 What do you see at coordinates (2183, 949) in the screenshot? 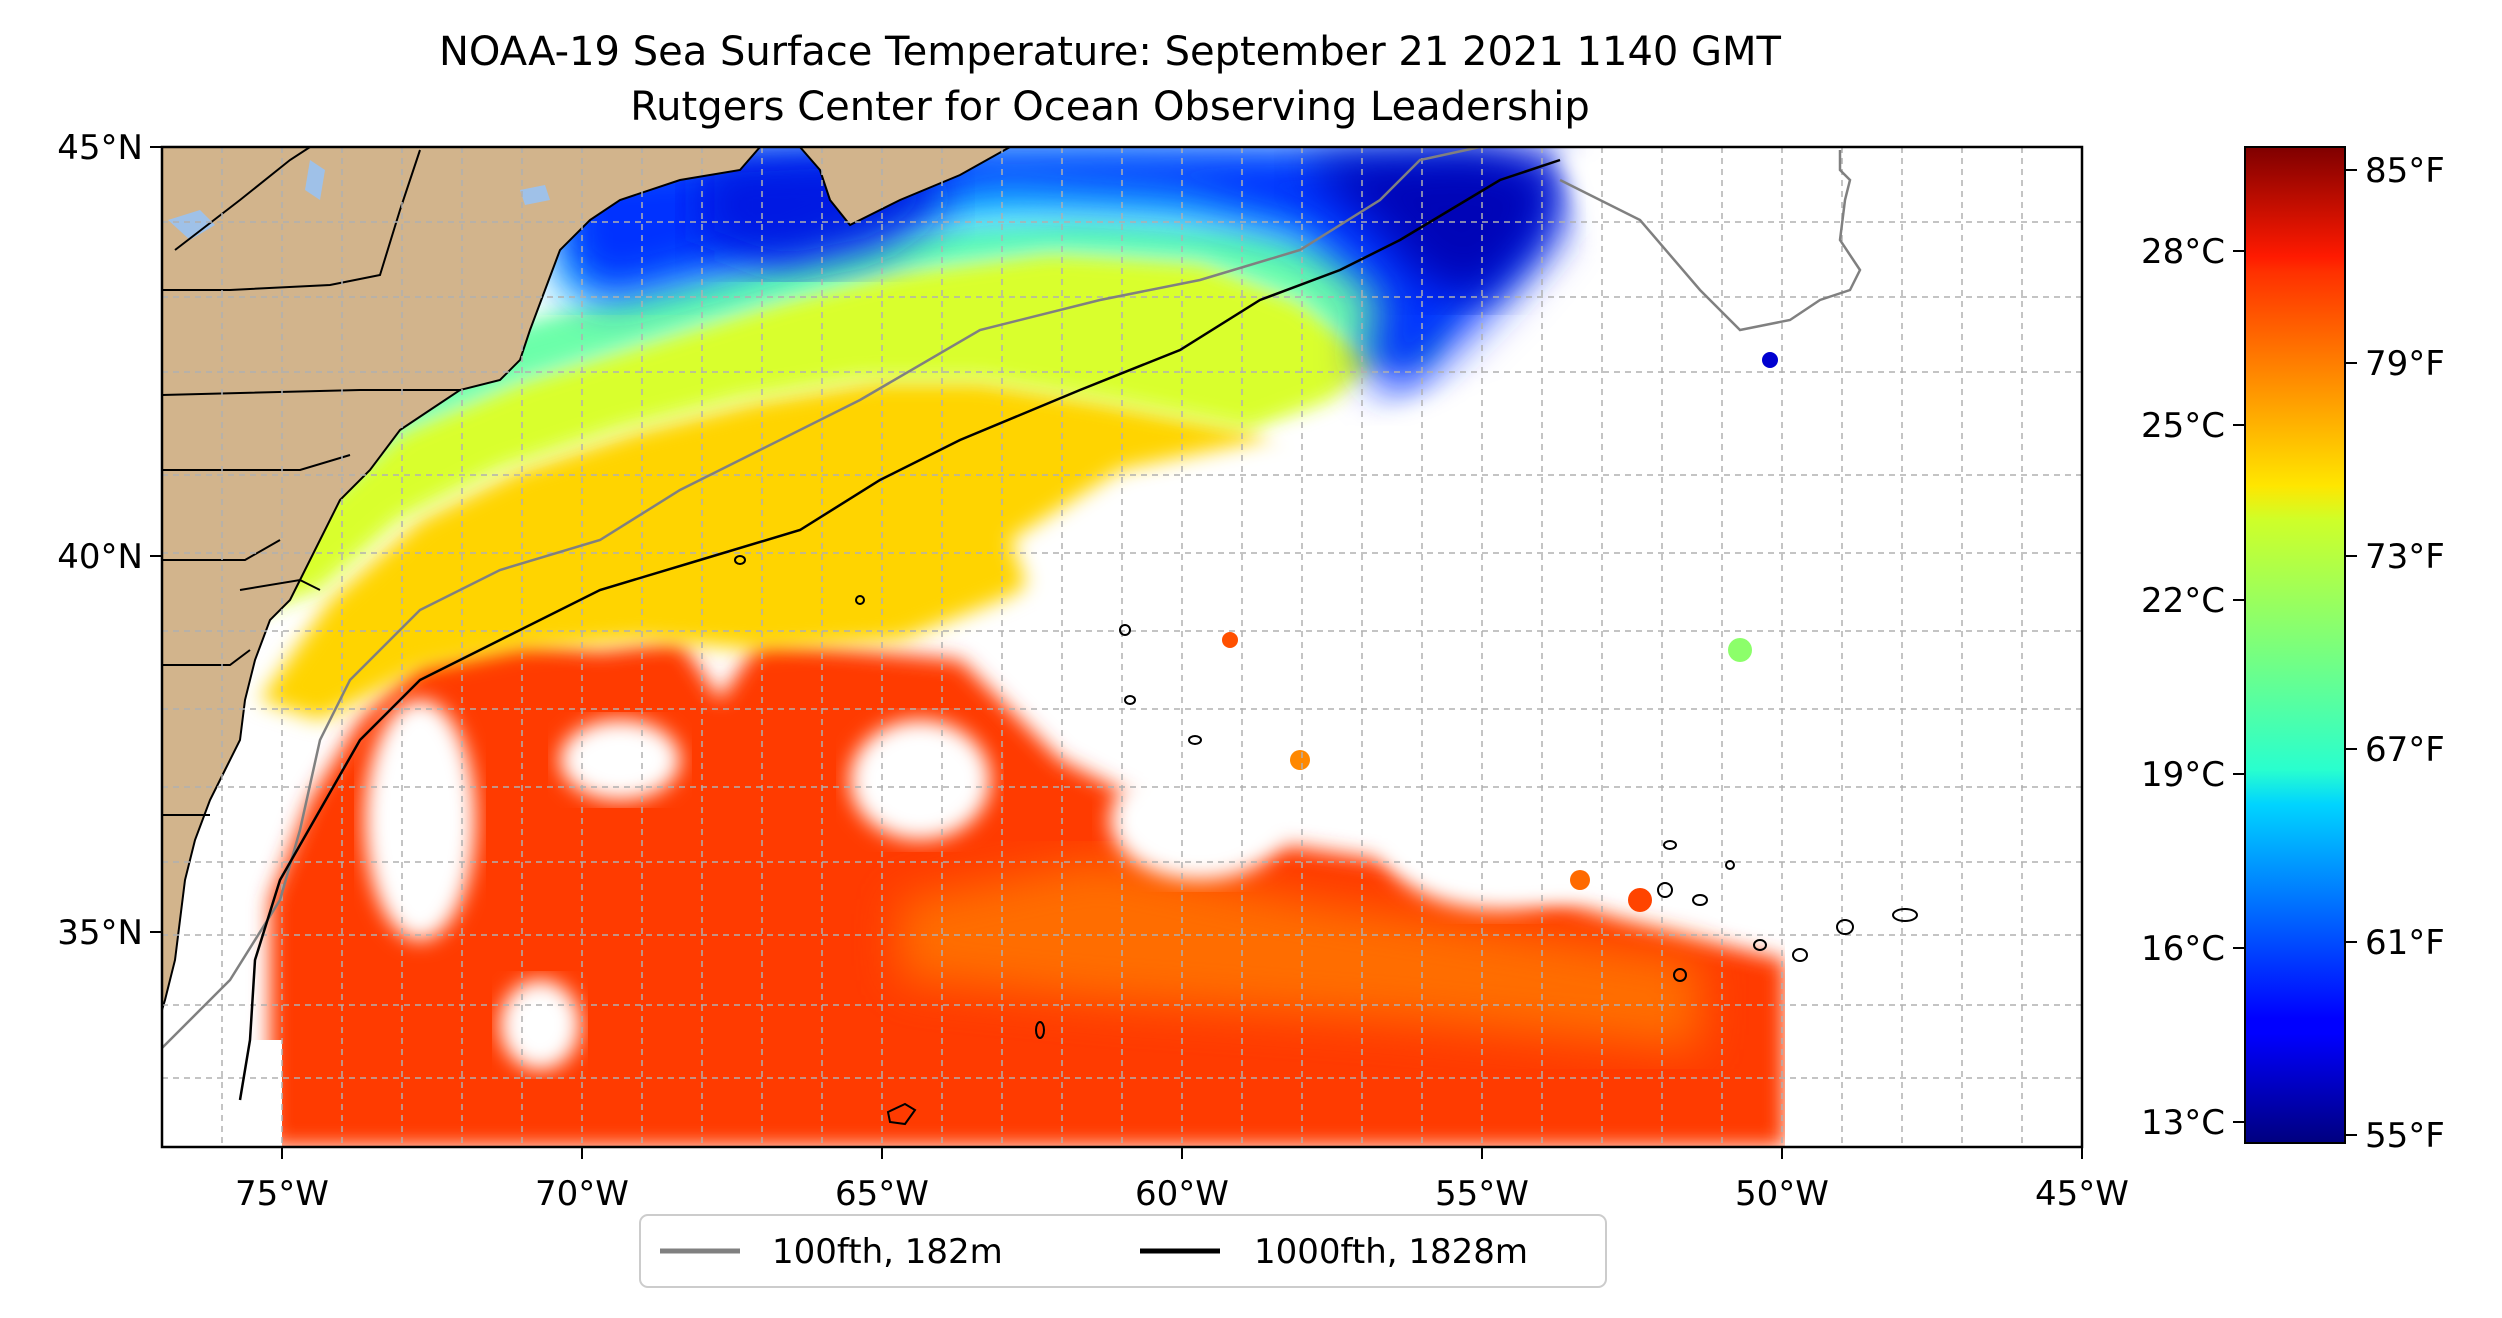
I see `colorbar-c-label: 16°C` at bounding box center [2183, 949].